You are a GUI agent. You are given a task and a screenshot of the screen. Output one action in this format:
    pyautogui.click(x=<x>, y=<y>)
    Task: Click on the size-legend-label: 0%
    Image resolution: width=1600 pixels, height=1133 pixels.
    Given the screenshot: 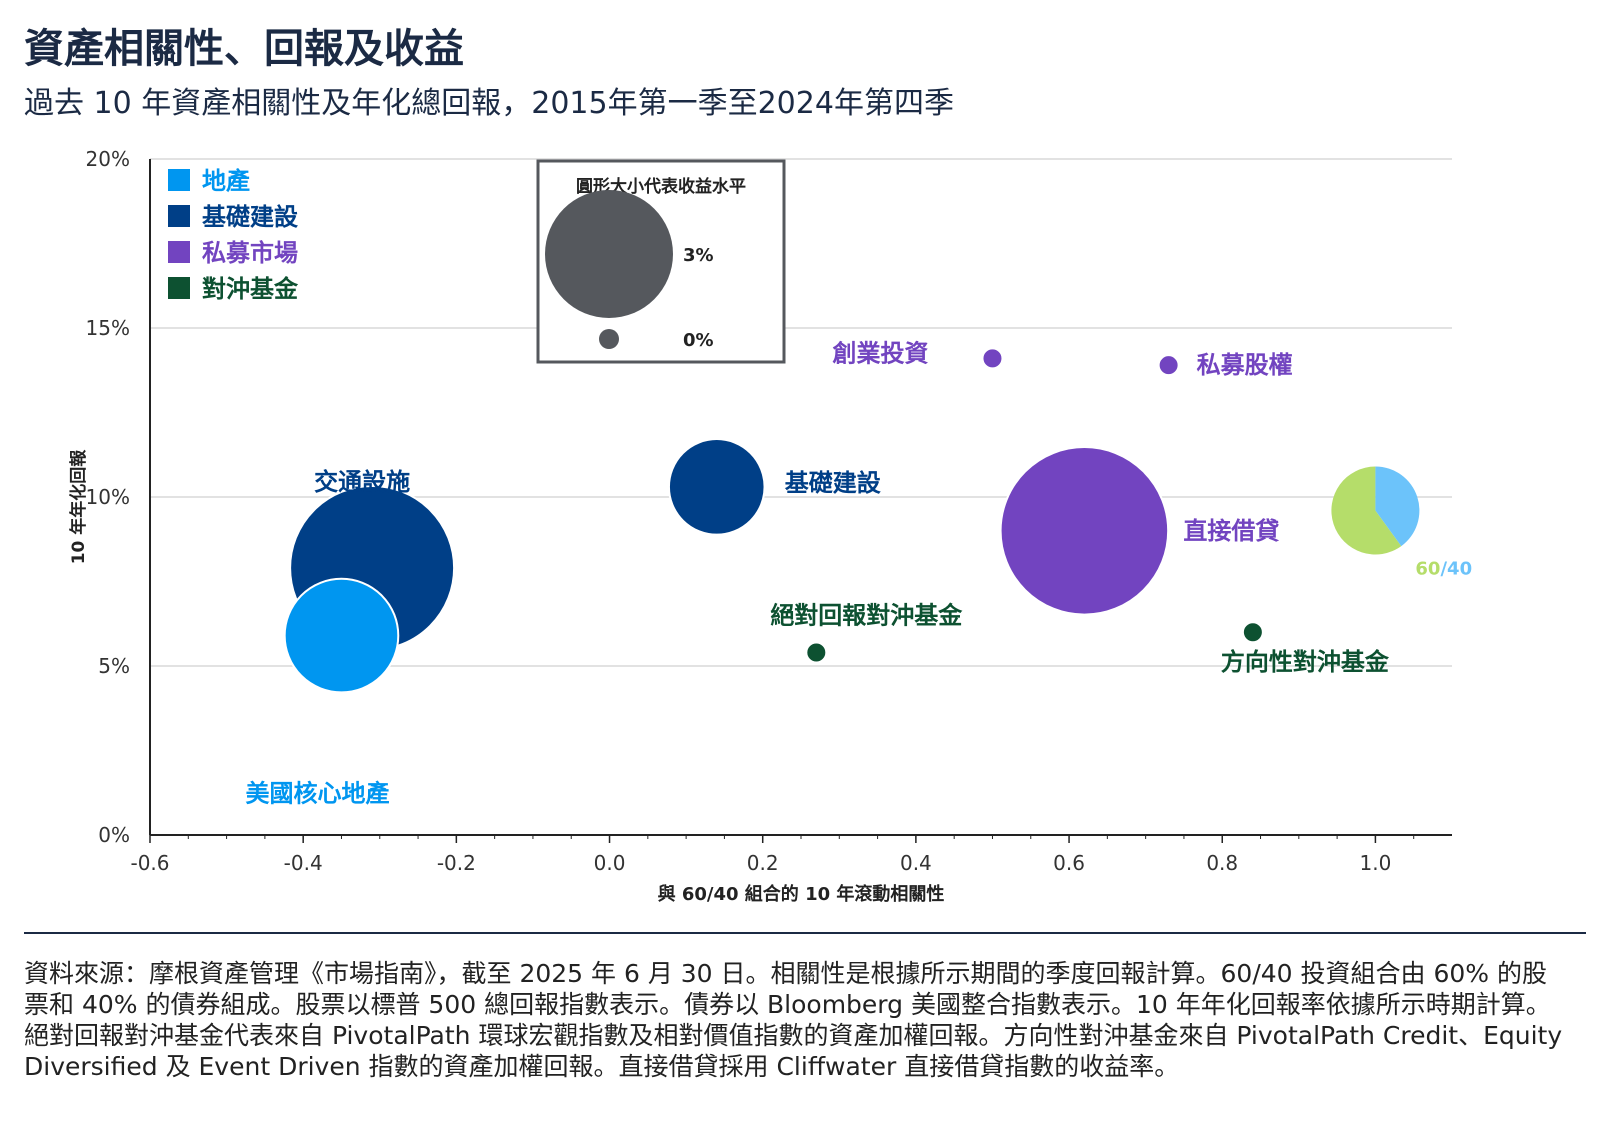 What is the action you would take?
    pyautogui.click(x=698, y=340)
    